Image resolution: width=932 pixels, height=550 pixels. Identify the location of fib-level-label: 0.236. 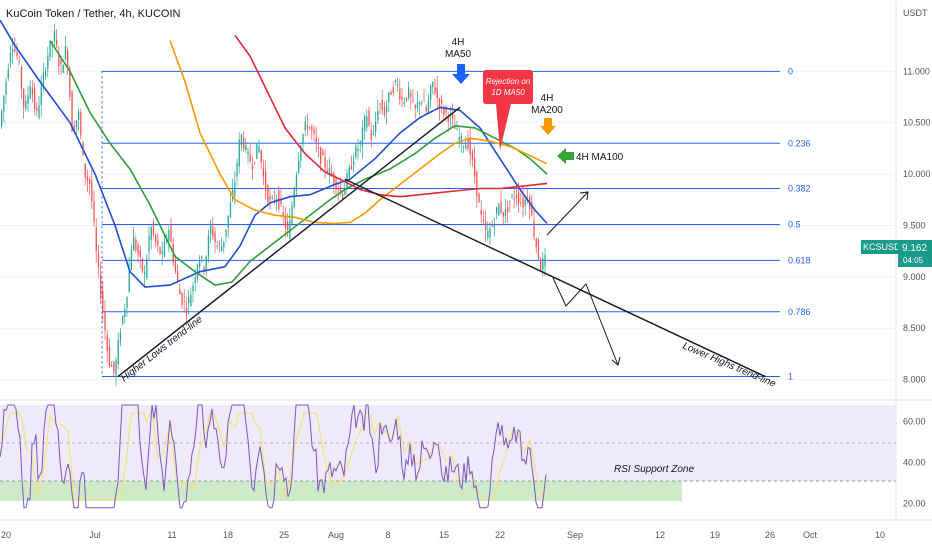
(799, 143).